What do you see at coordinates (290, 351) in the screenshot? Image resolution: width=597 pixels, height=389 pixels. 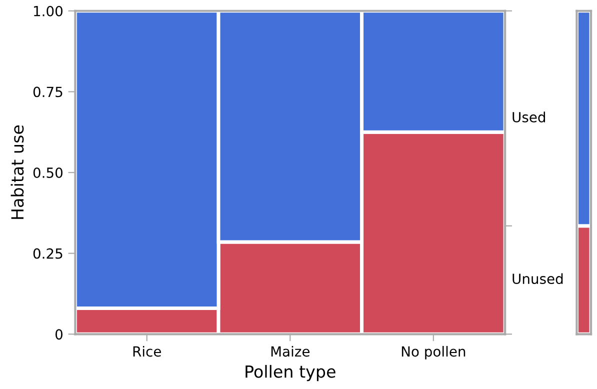 I see `x-tick-label: Maize` at bounding box center [290, 351].